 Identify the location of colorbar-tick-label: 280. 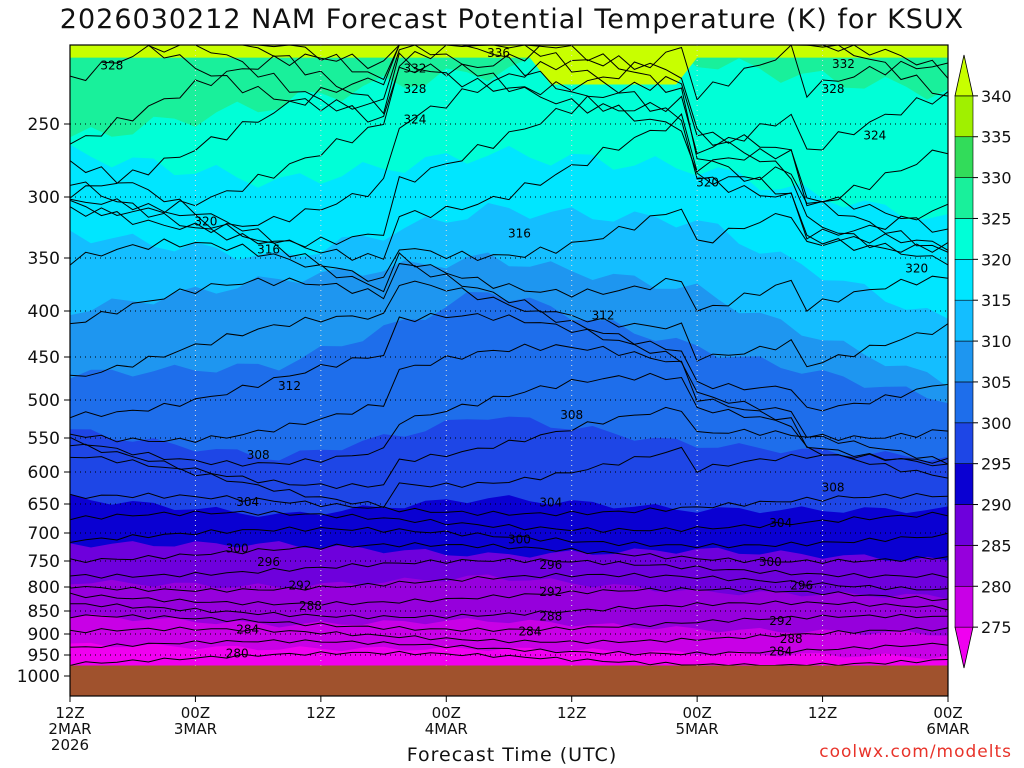
(996, 586).